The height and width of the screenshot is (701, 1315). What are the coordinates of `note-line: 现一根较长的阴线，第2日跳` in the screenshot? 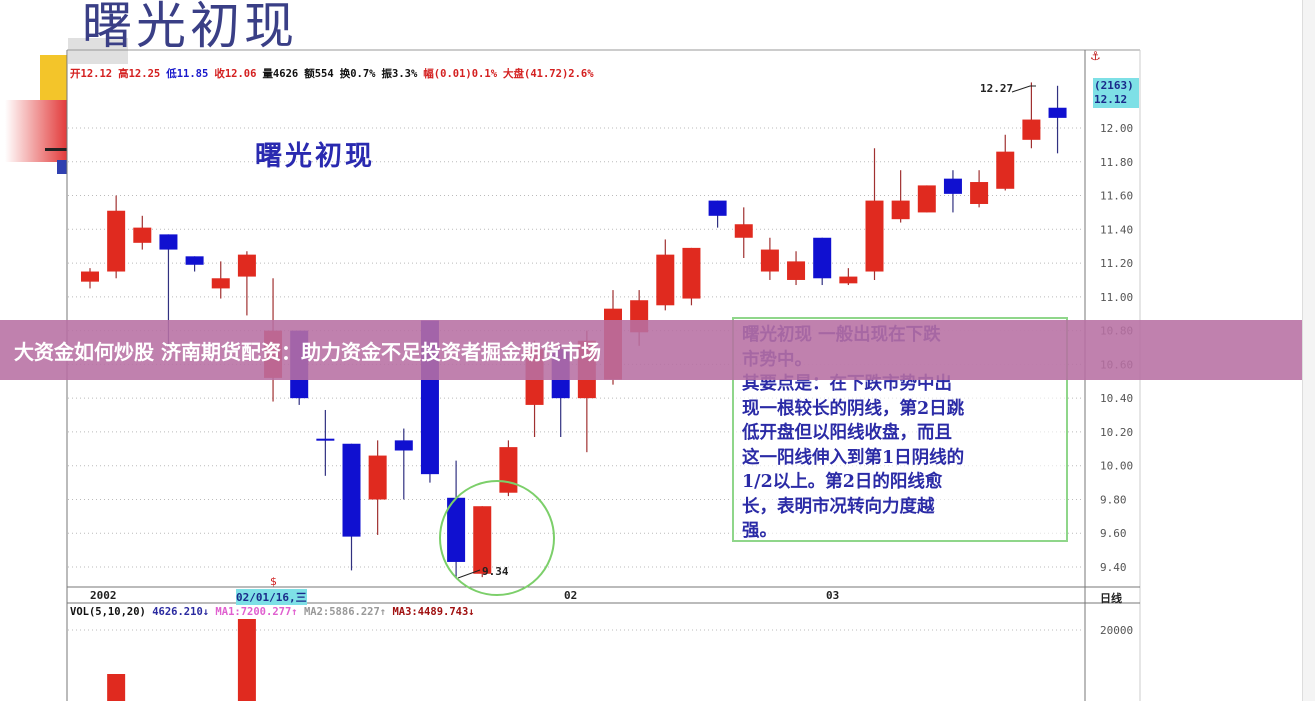 It's located at (853, 408).